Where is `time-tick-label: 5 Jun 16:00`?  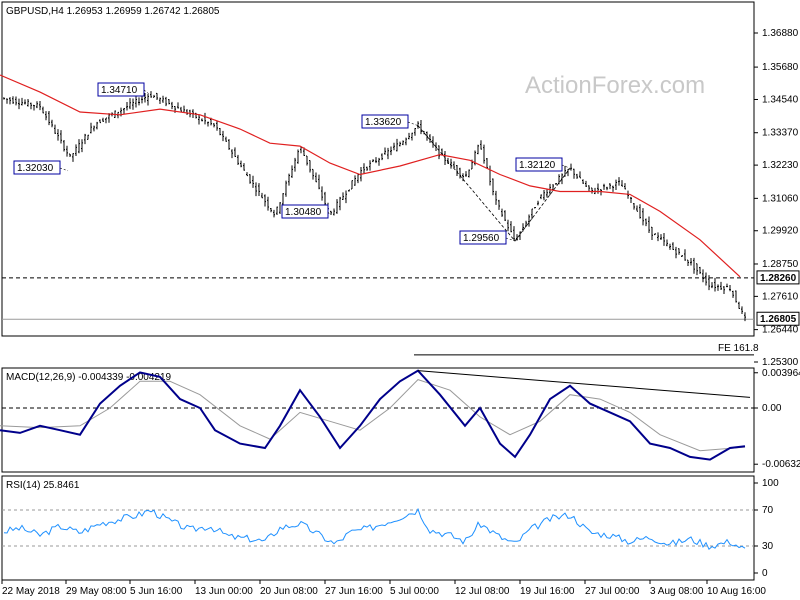 time-tick-label: 5 Jun 16:00 is located at coordinates (156, 591).